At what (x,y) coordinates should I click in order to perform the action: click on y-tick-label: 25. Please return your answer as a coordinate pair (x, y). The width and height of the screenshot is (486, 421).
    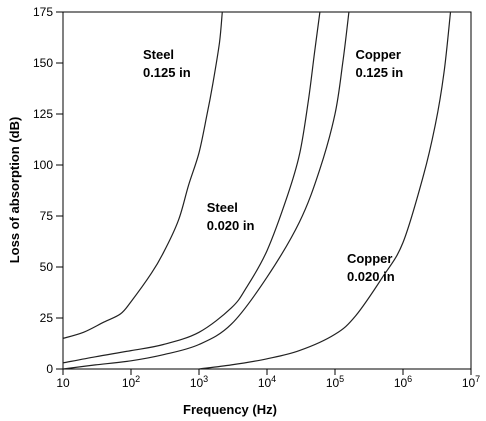
    Looking at the image, I should click on (47, 318).